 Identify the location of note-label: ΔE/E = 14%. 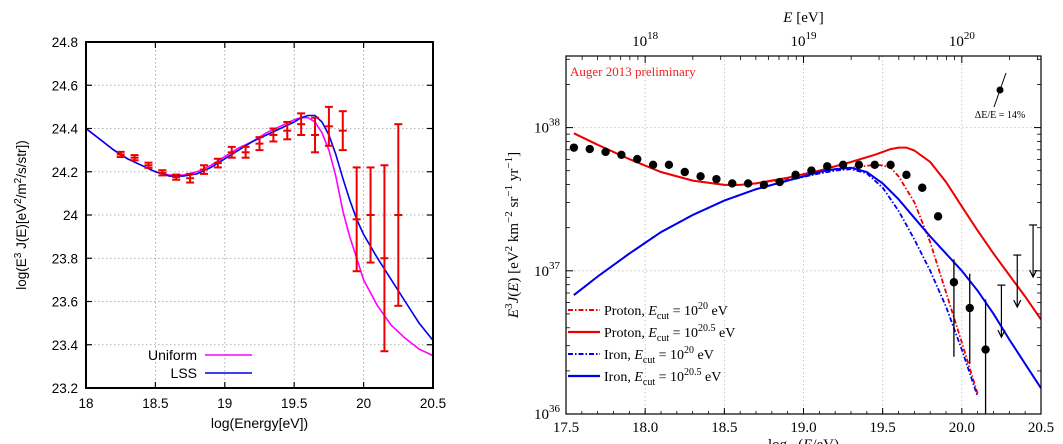
(1000, 115).